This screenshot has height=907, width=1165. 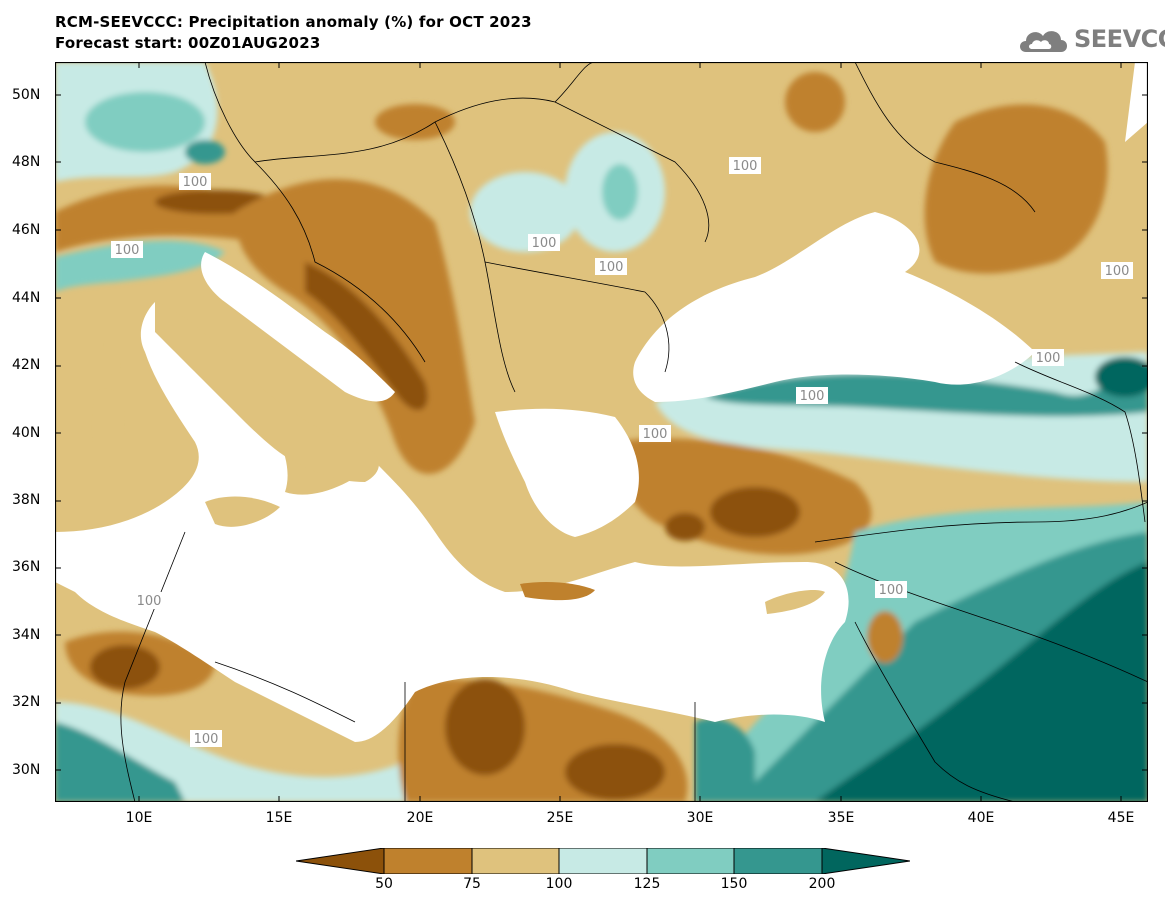 I want to click on seevccc-logo: SEEVCCC, so click(x=1090, y=41).